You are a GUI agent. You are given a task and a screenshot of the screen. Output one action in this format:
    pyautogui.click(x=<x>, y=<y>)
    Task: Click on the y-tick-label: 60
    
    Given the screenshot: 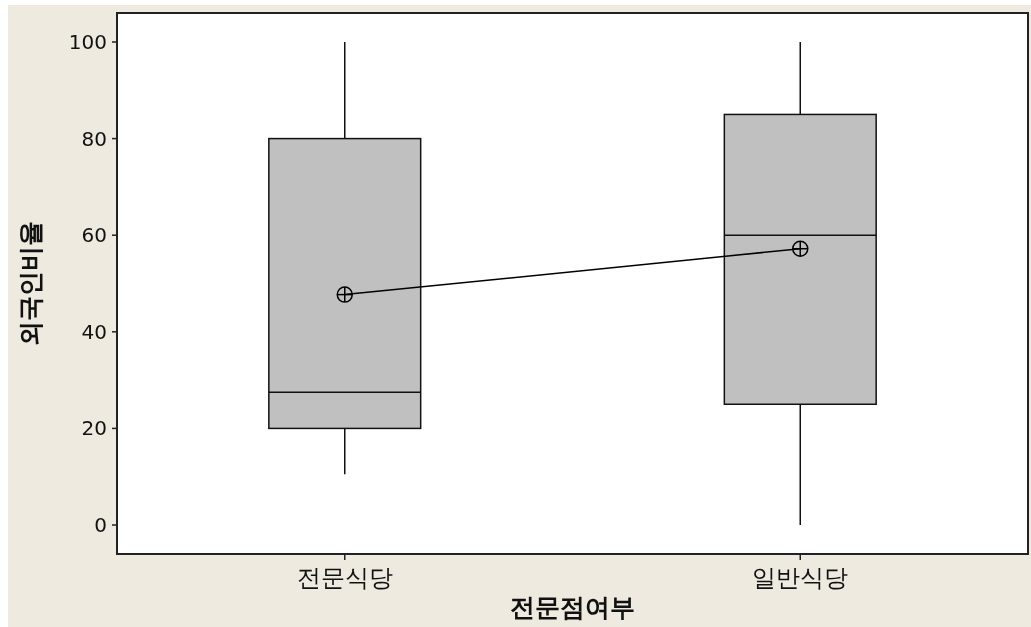 What is the action you would take?
    pyautogui.click(x=94, y=235)
    